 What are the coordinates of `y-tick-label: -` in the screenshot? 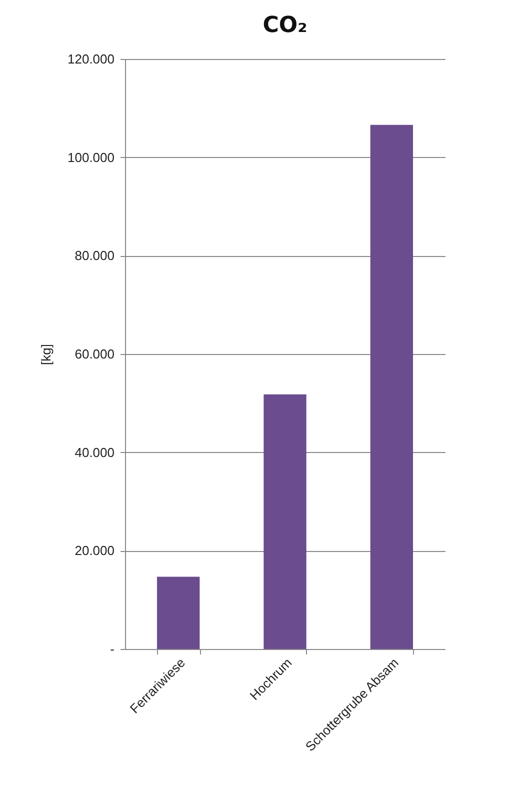 It's located at (112, 649).